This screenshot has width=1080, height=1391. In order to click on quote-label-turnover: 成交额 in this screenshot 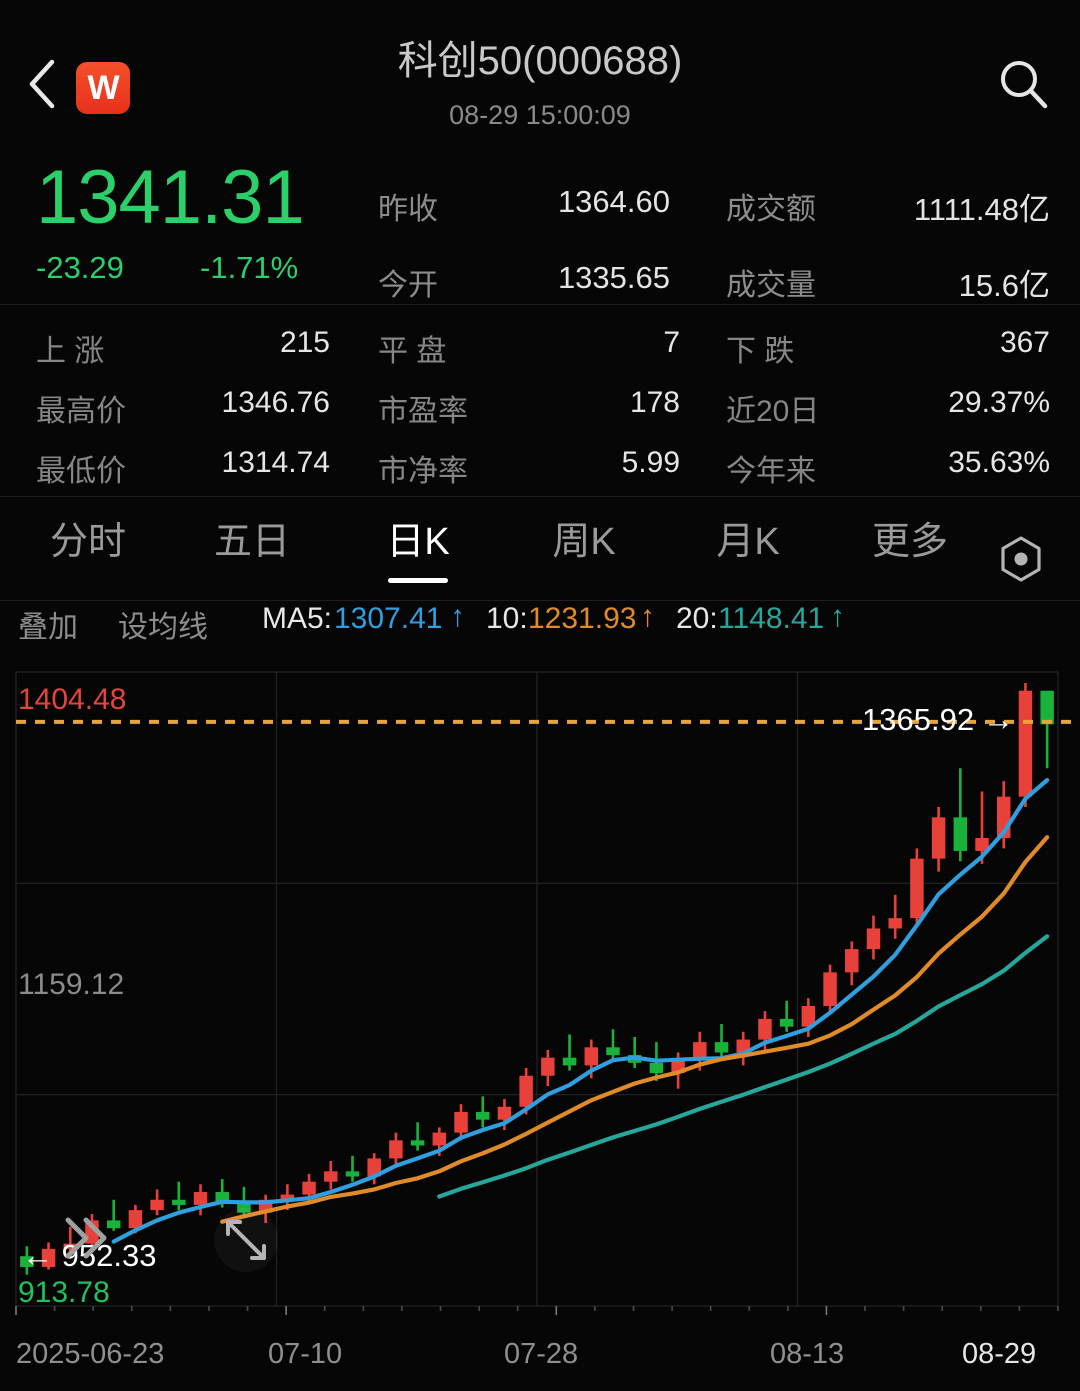, I will do `click(771, 209)`.